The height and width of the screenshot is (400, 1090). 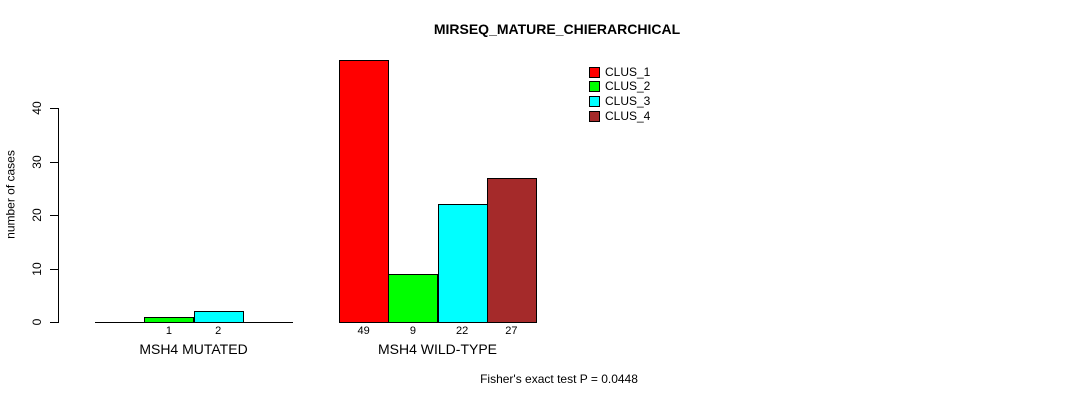 I want to click on legend-item: CLUS_1, so click(x=619, y=72).